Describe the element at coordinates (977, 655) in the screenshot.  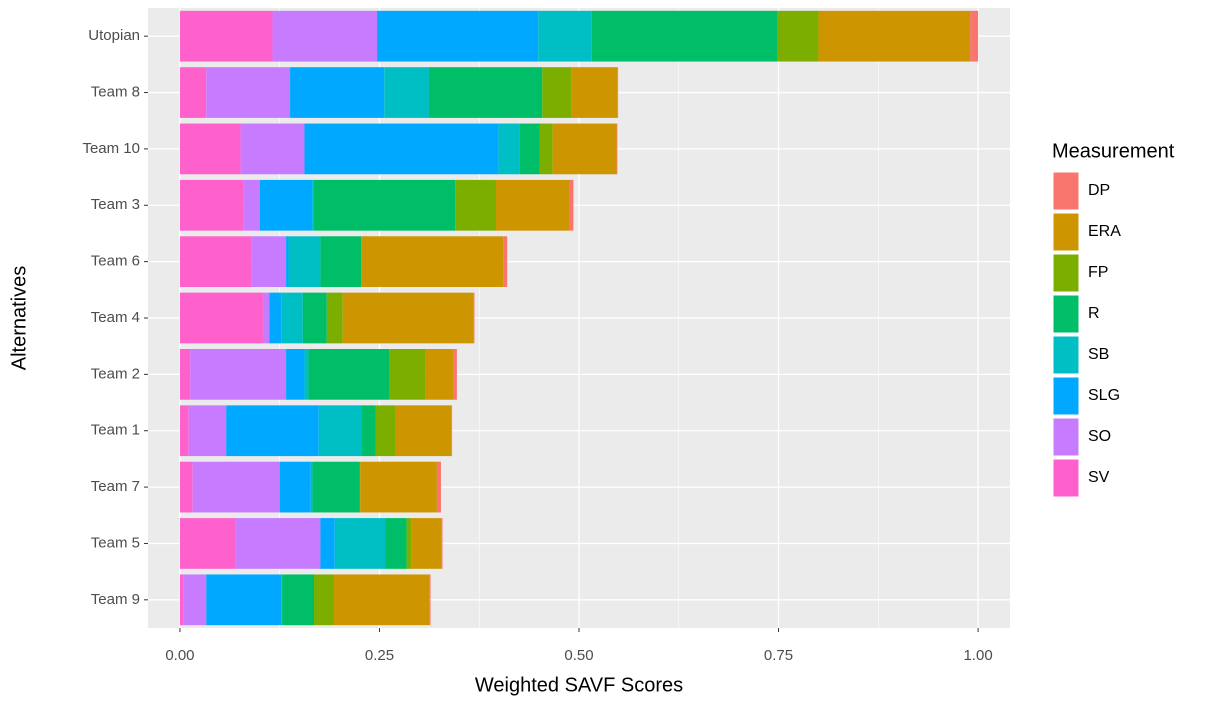
I see `x-tick-label: 1.00` at that location.